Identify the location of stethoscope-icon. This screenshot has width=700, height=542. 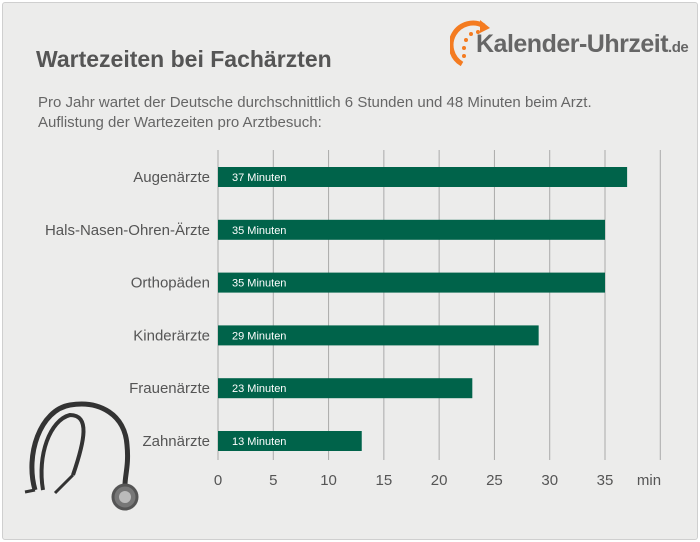
(81, 456).